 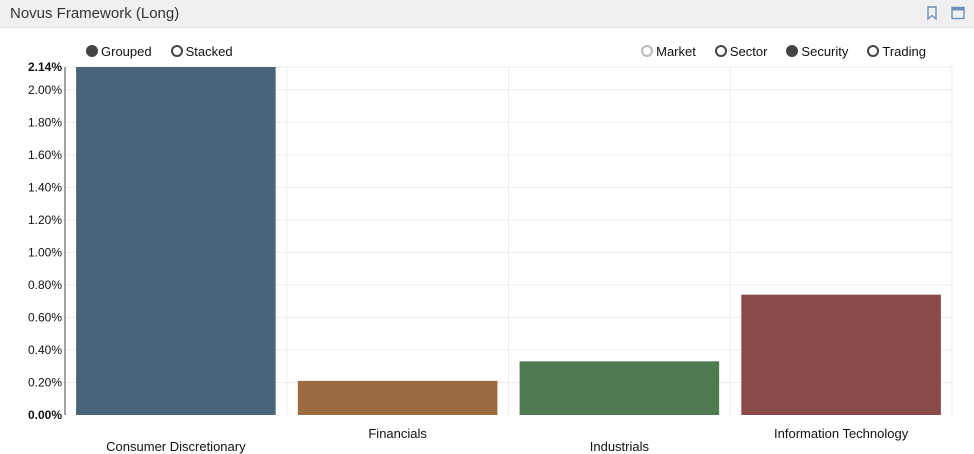 I want to click on y-tick-label: 2.14%, so click(x=45, y=67).